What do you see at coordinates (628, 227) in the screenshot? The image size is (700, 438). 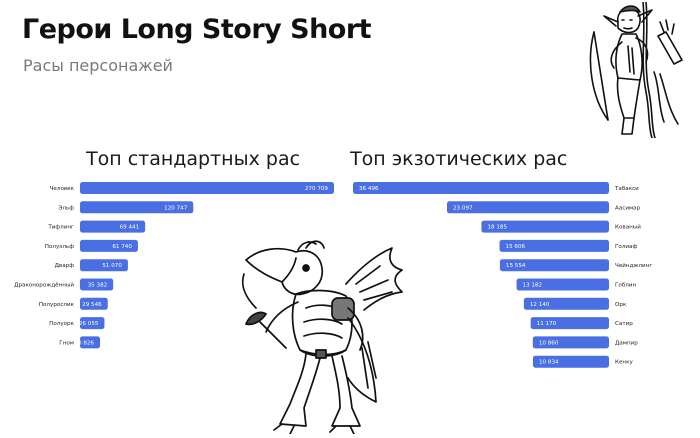 I see `exotic-category-label: Кованый` at bounding box center [628, 227].